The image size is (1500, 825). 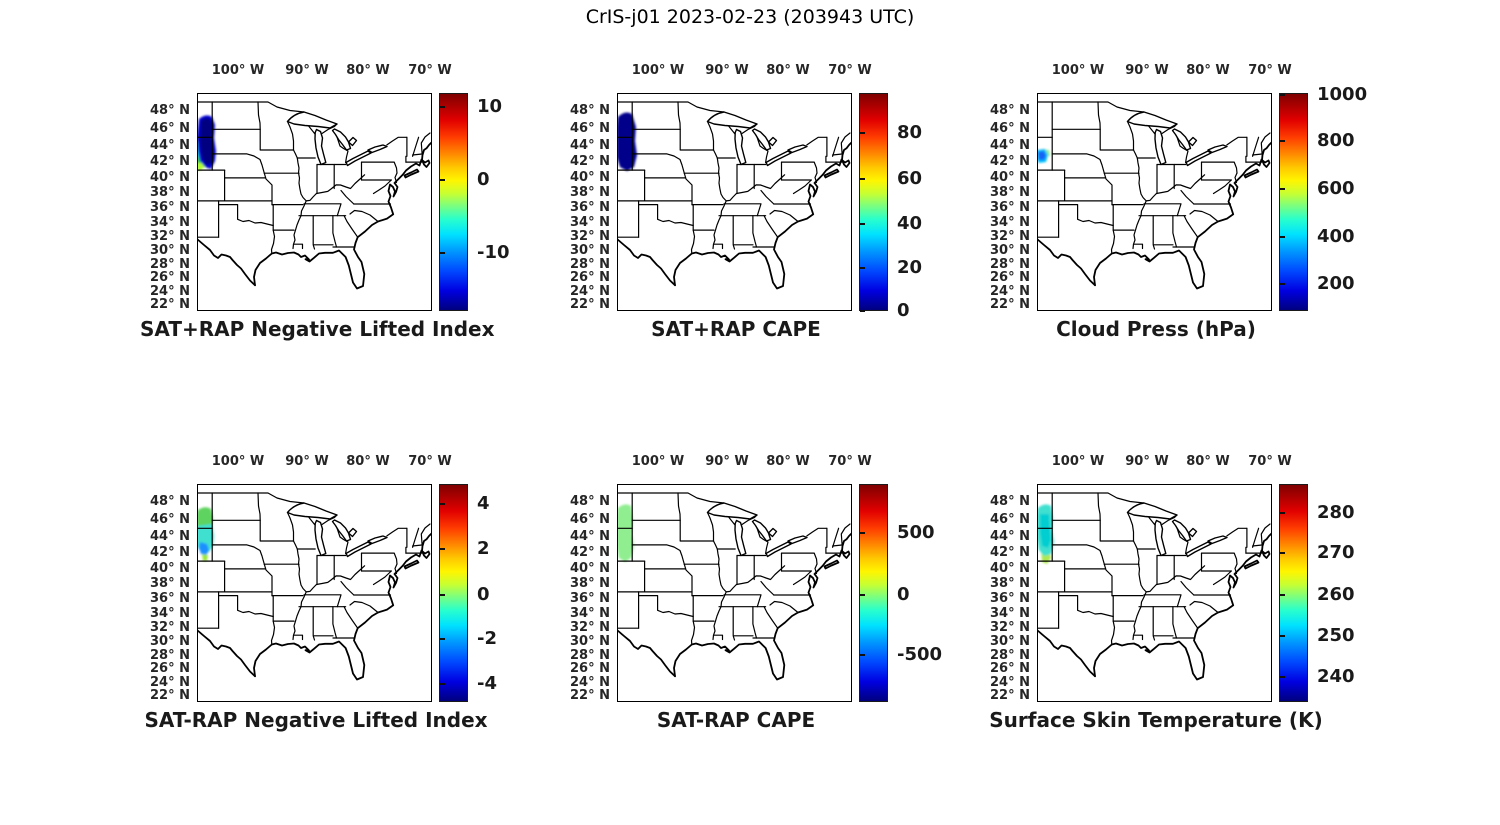 What do you see at coordinates (1336, 553) in the screenshot?
I see `colorbar-tick-label: 270` at bounding box center [1336, 553].